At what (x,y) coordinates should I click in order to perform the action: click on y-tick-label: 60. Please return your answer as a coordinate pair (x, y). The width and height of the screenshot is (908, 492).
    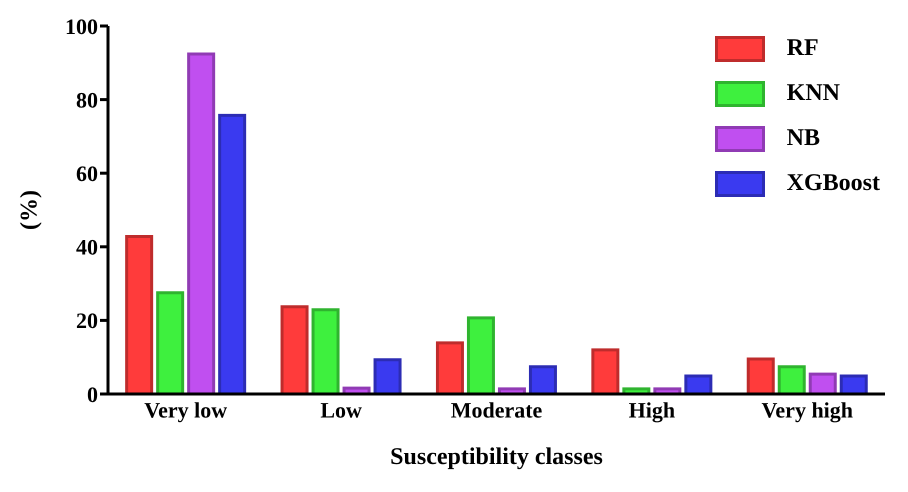
    Looking at the image, I should click on (87, 173).